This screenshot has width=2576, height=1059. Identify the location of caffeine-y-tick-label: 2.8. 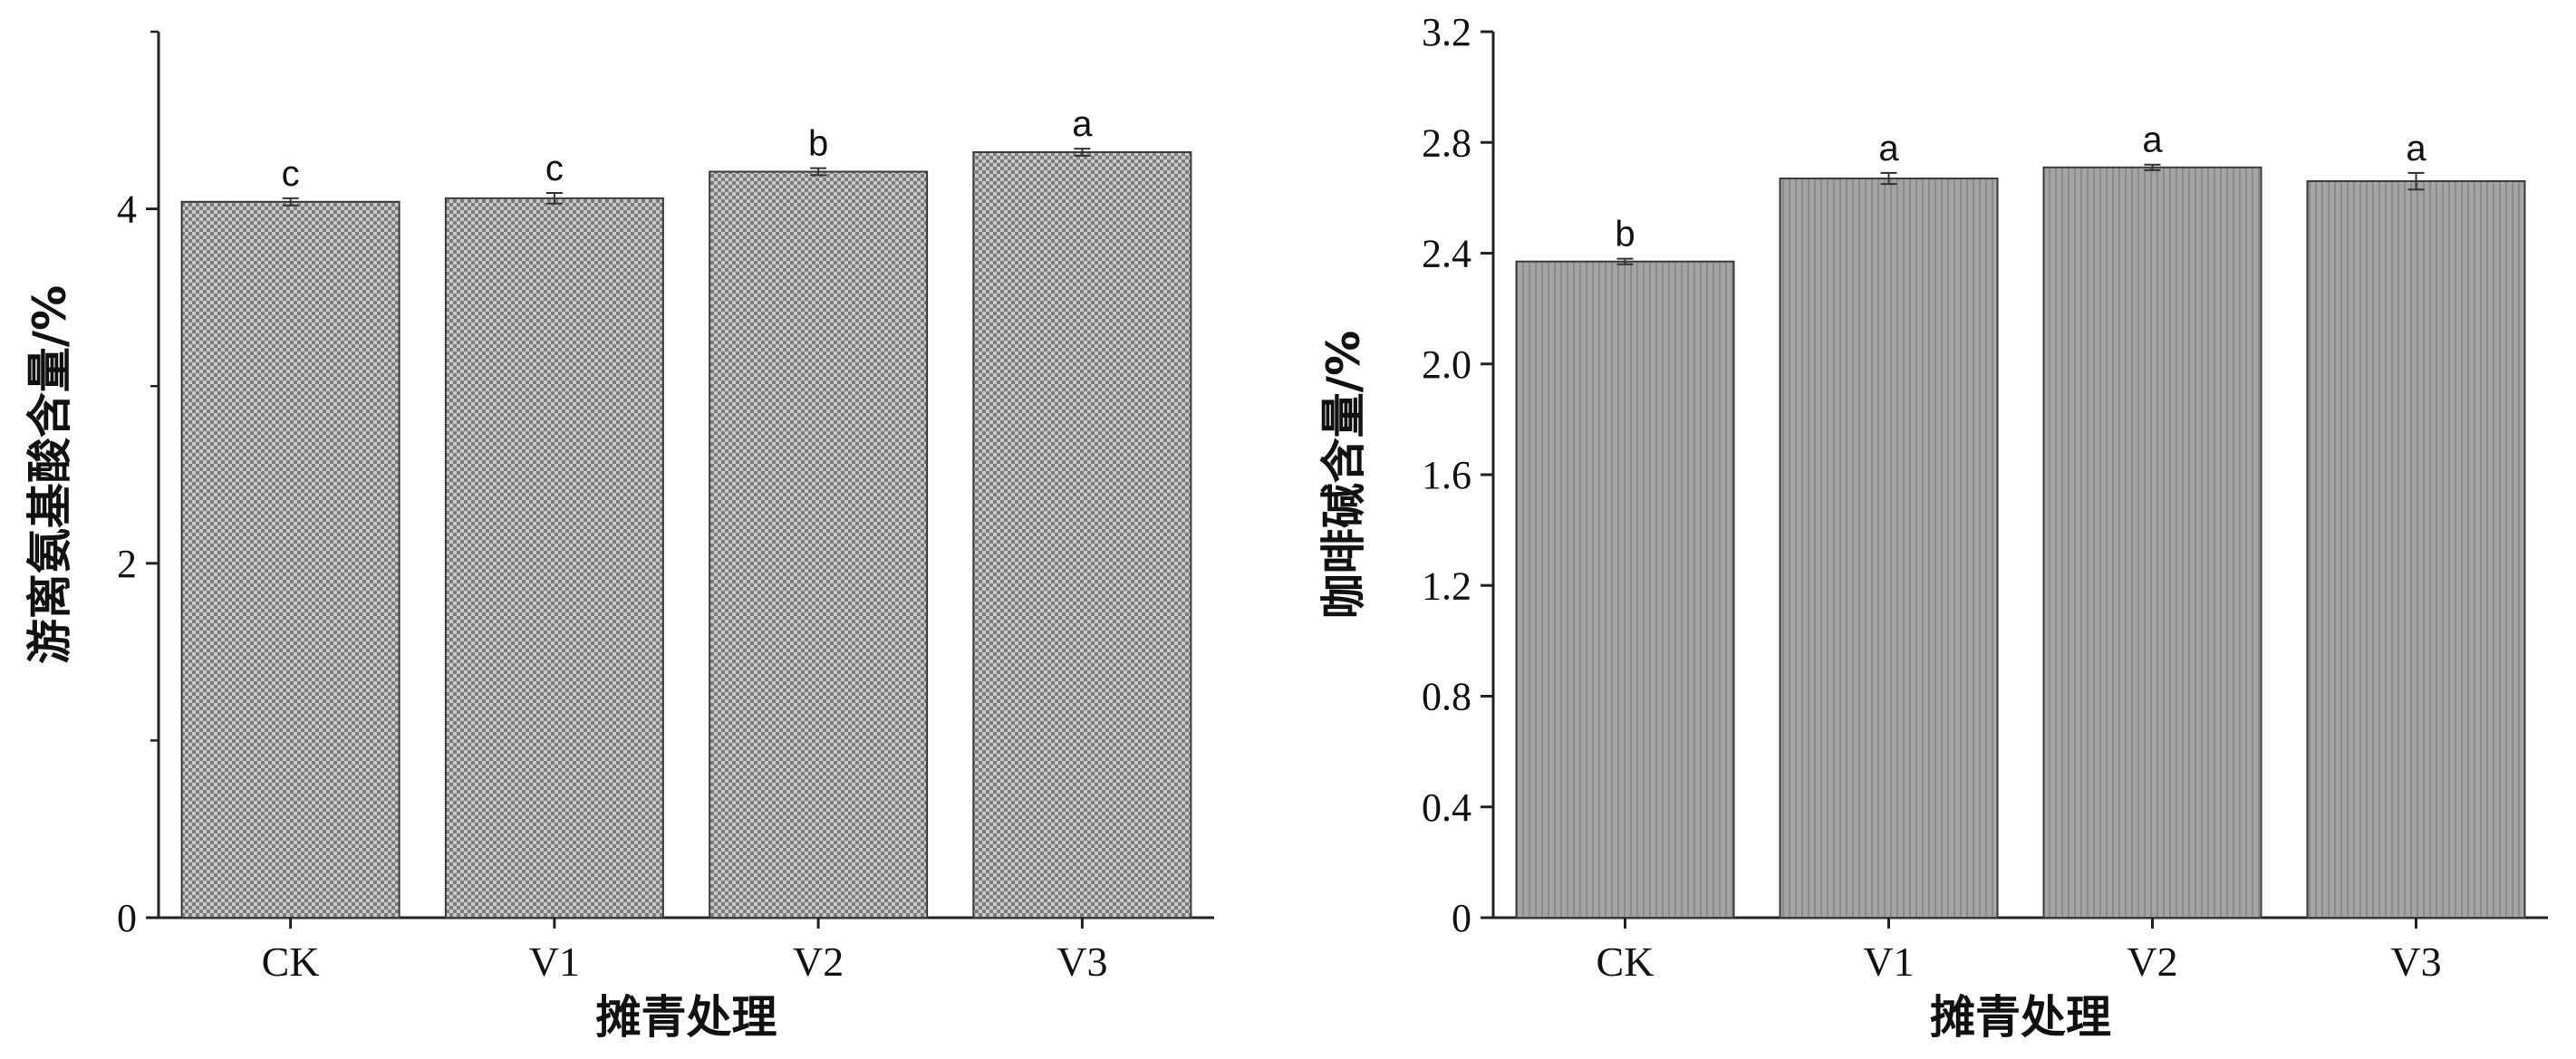
(1446, 142).